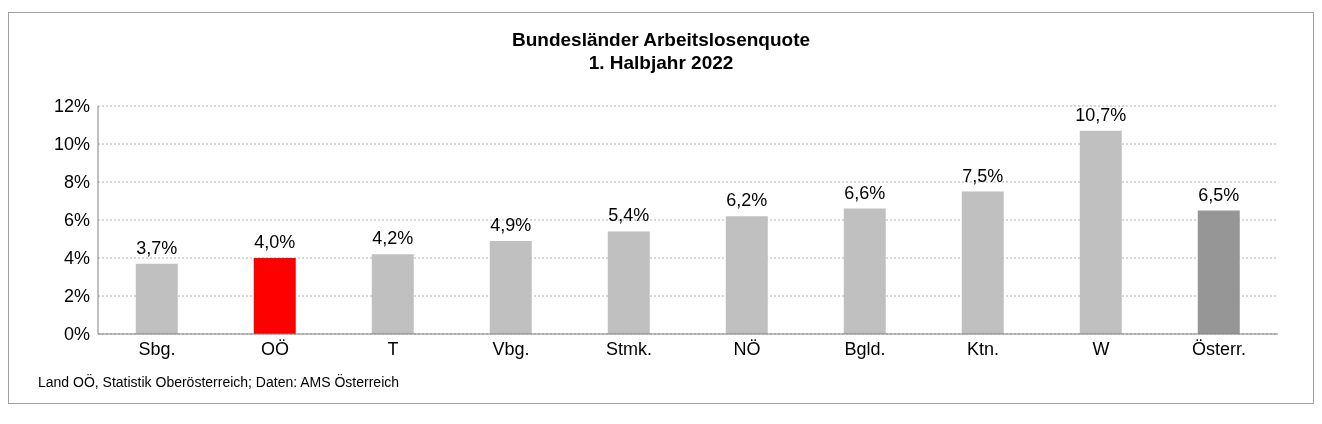 This screenshot has height=424, width=1322. Describe the element at coordinates (76, 334) in the screenshot. I see `y-tick-label: 0%` at that location.